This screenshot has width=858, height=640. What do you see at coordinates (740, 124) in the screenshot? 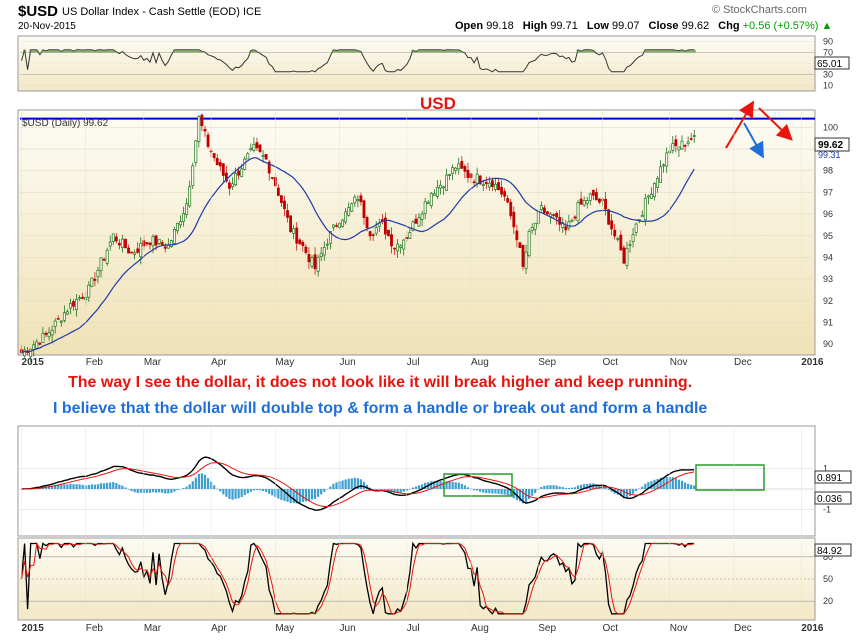
I see `red-projection-up-arrow` at bounding box center [740, 124].